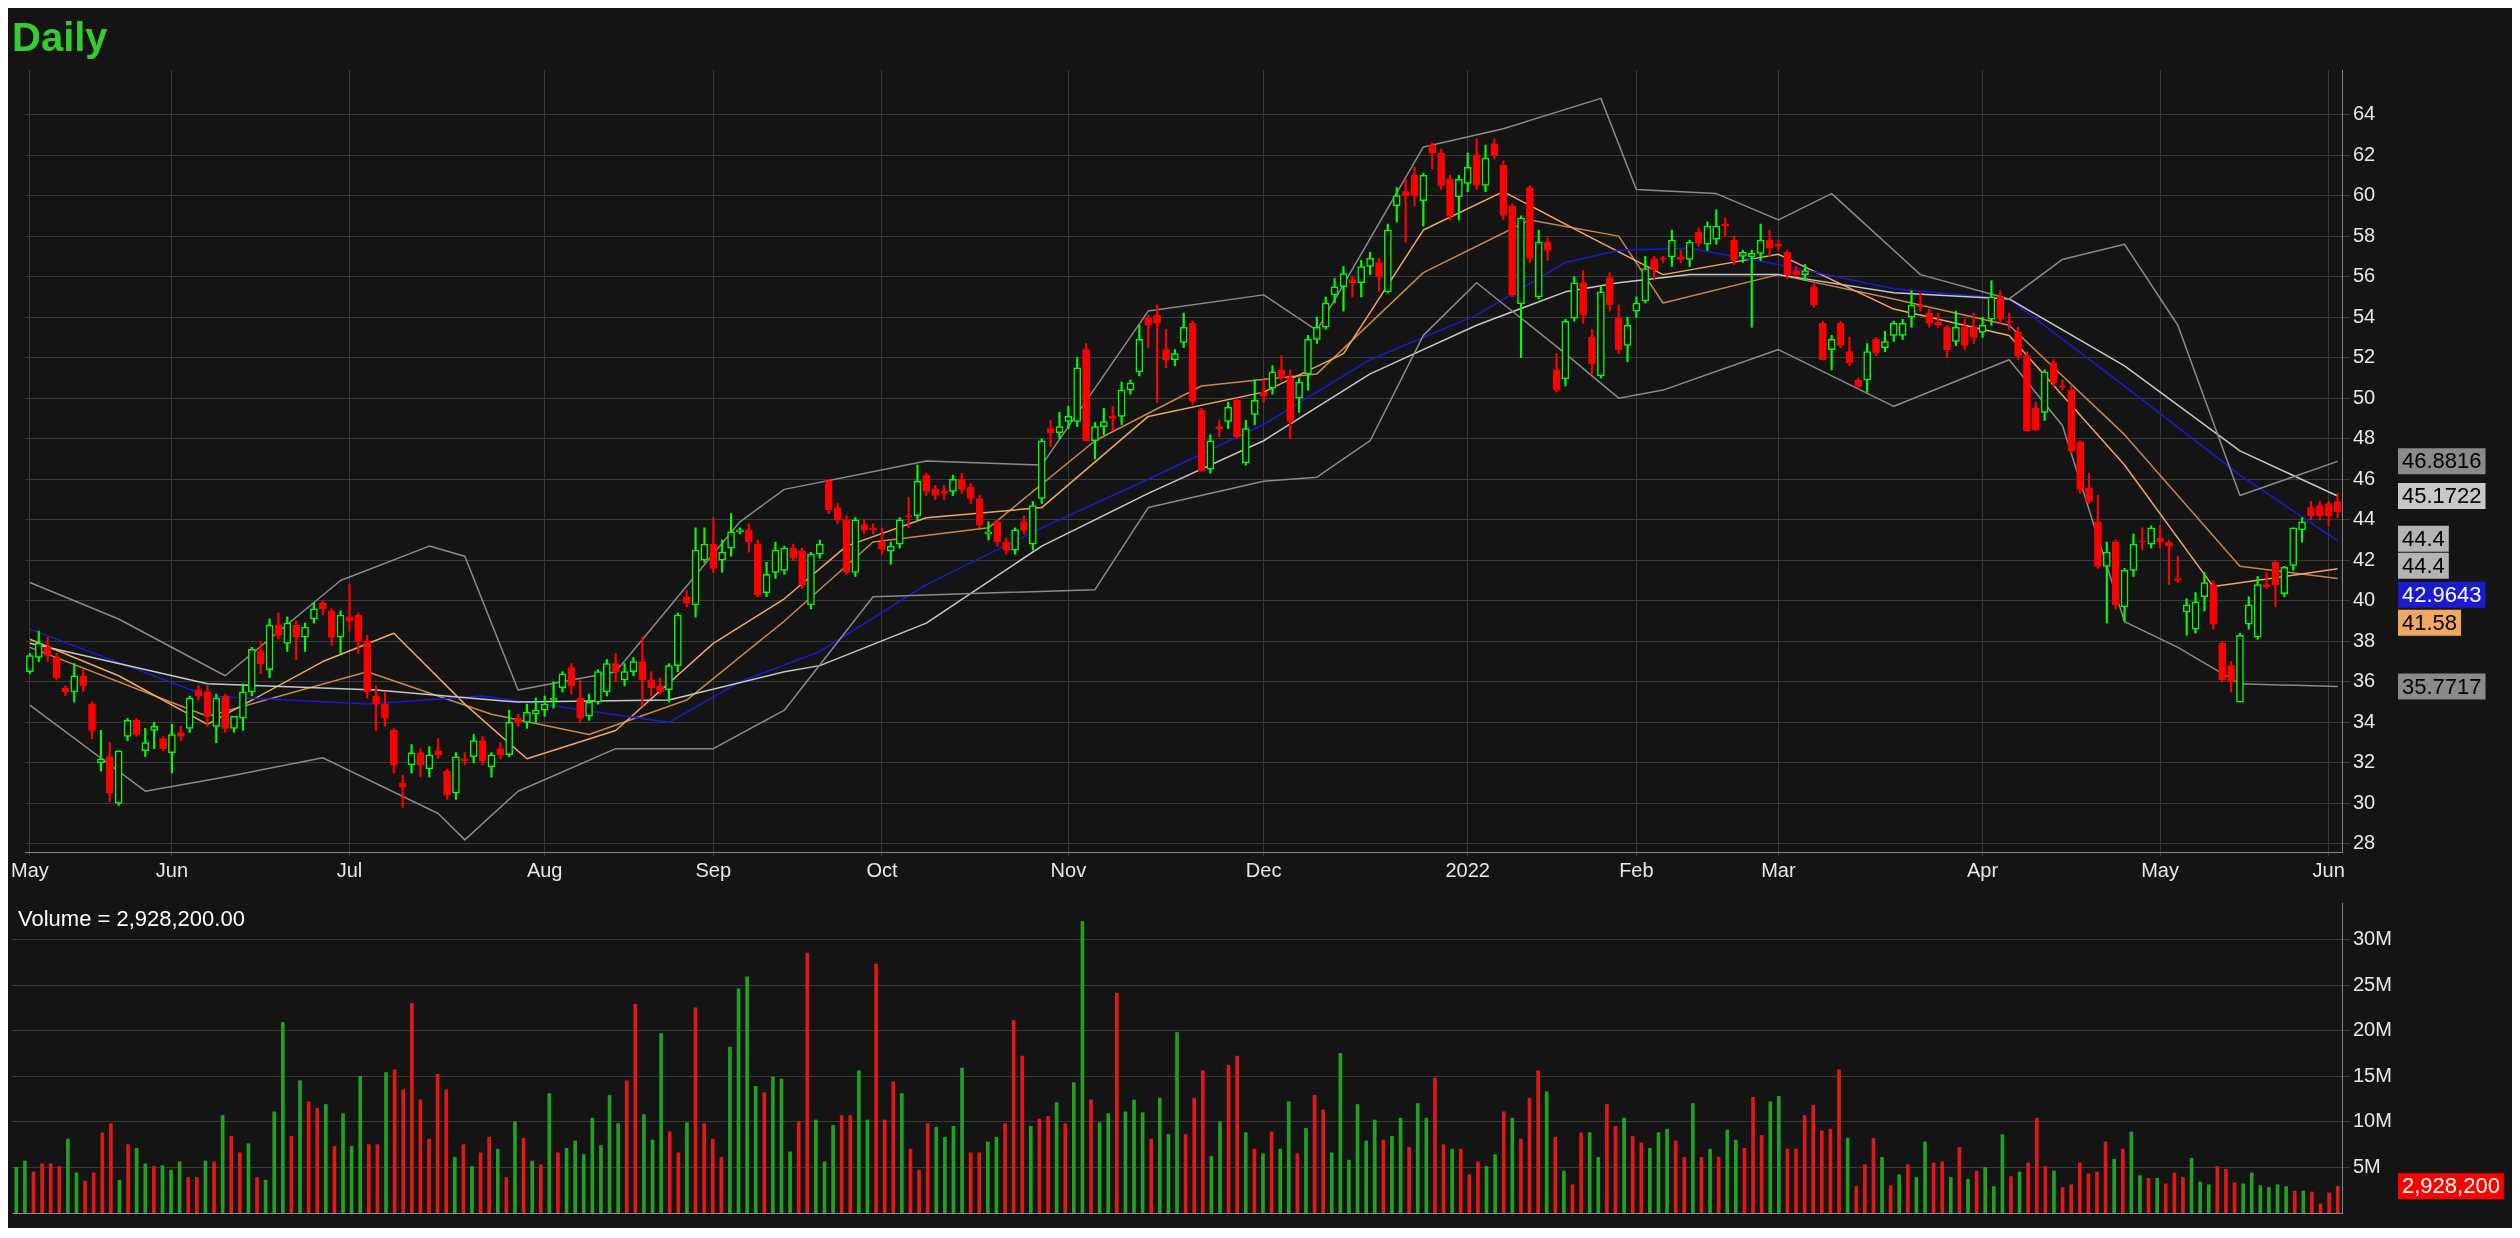 The width and height of the screenshot is (2520, 1238). Describe the element at coordinates (1982, 869) in the screenshot. I see `x-tick-label: Apr` at that location.